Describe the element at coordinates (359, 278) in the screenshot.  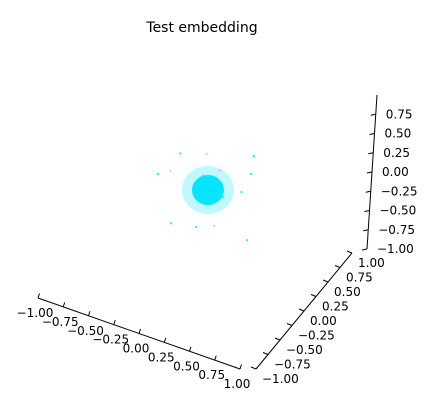
I see `y-tick-label: 0.75` at that location.